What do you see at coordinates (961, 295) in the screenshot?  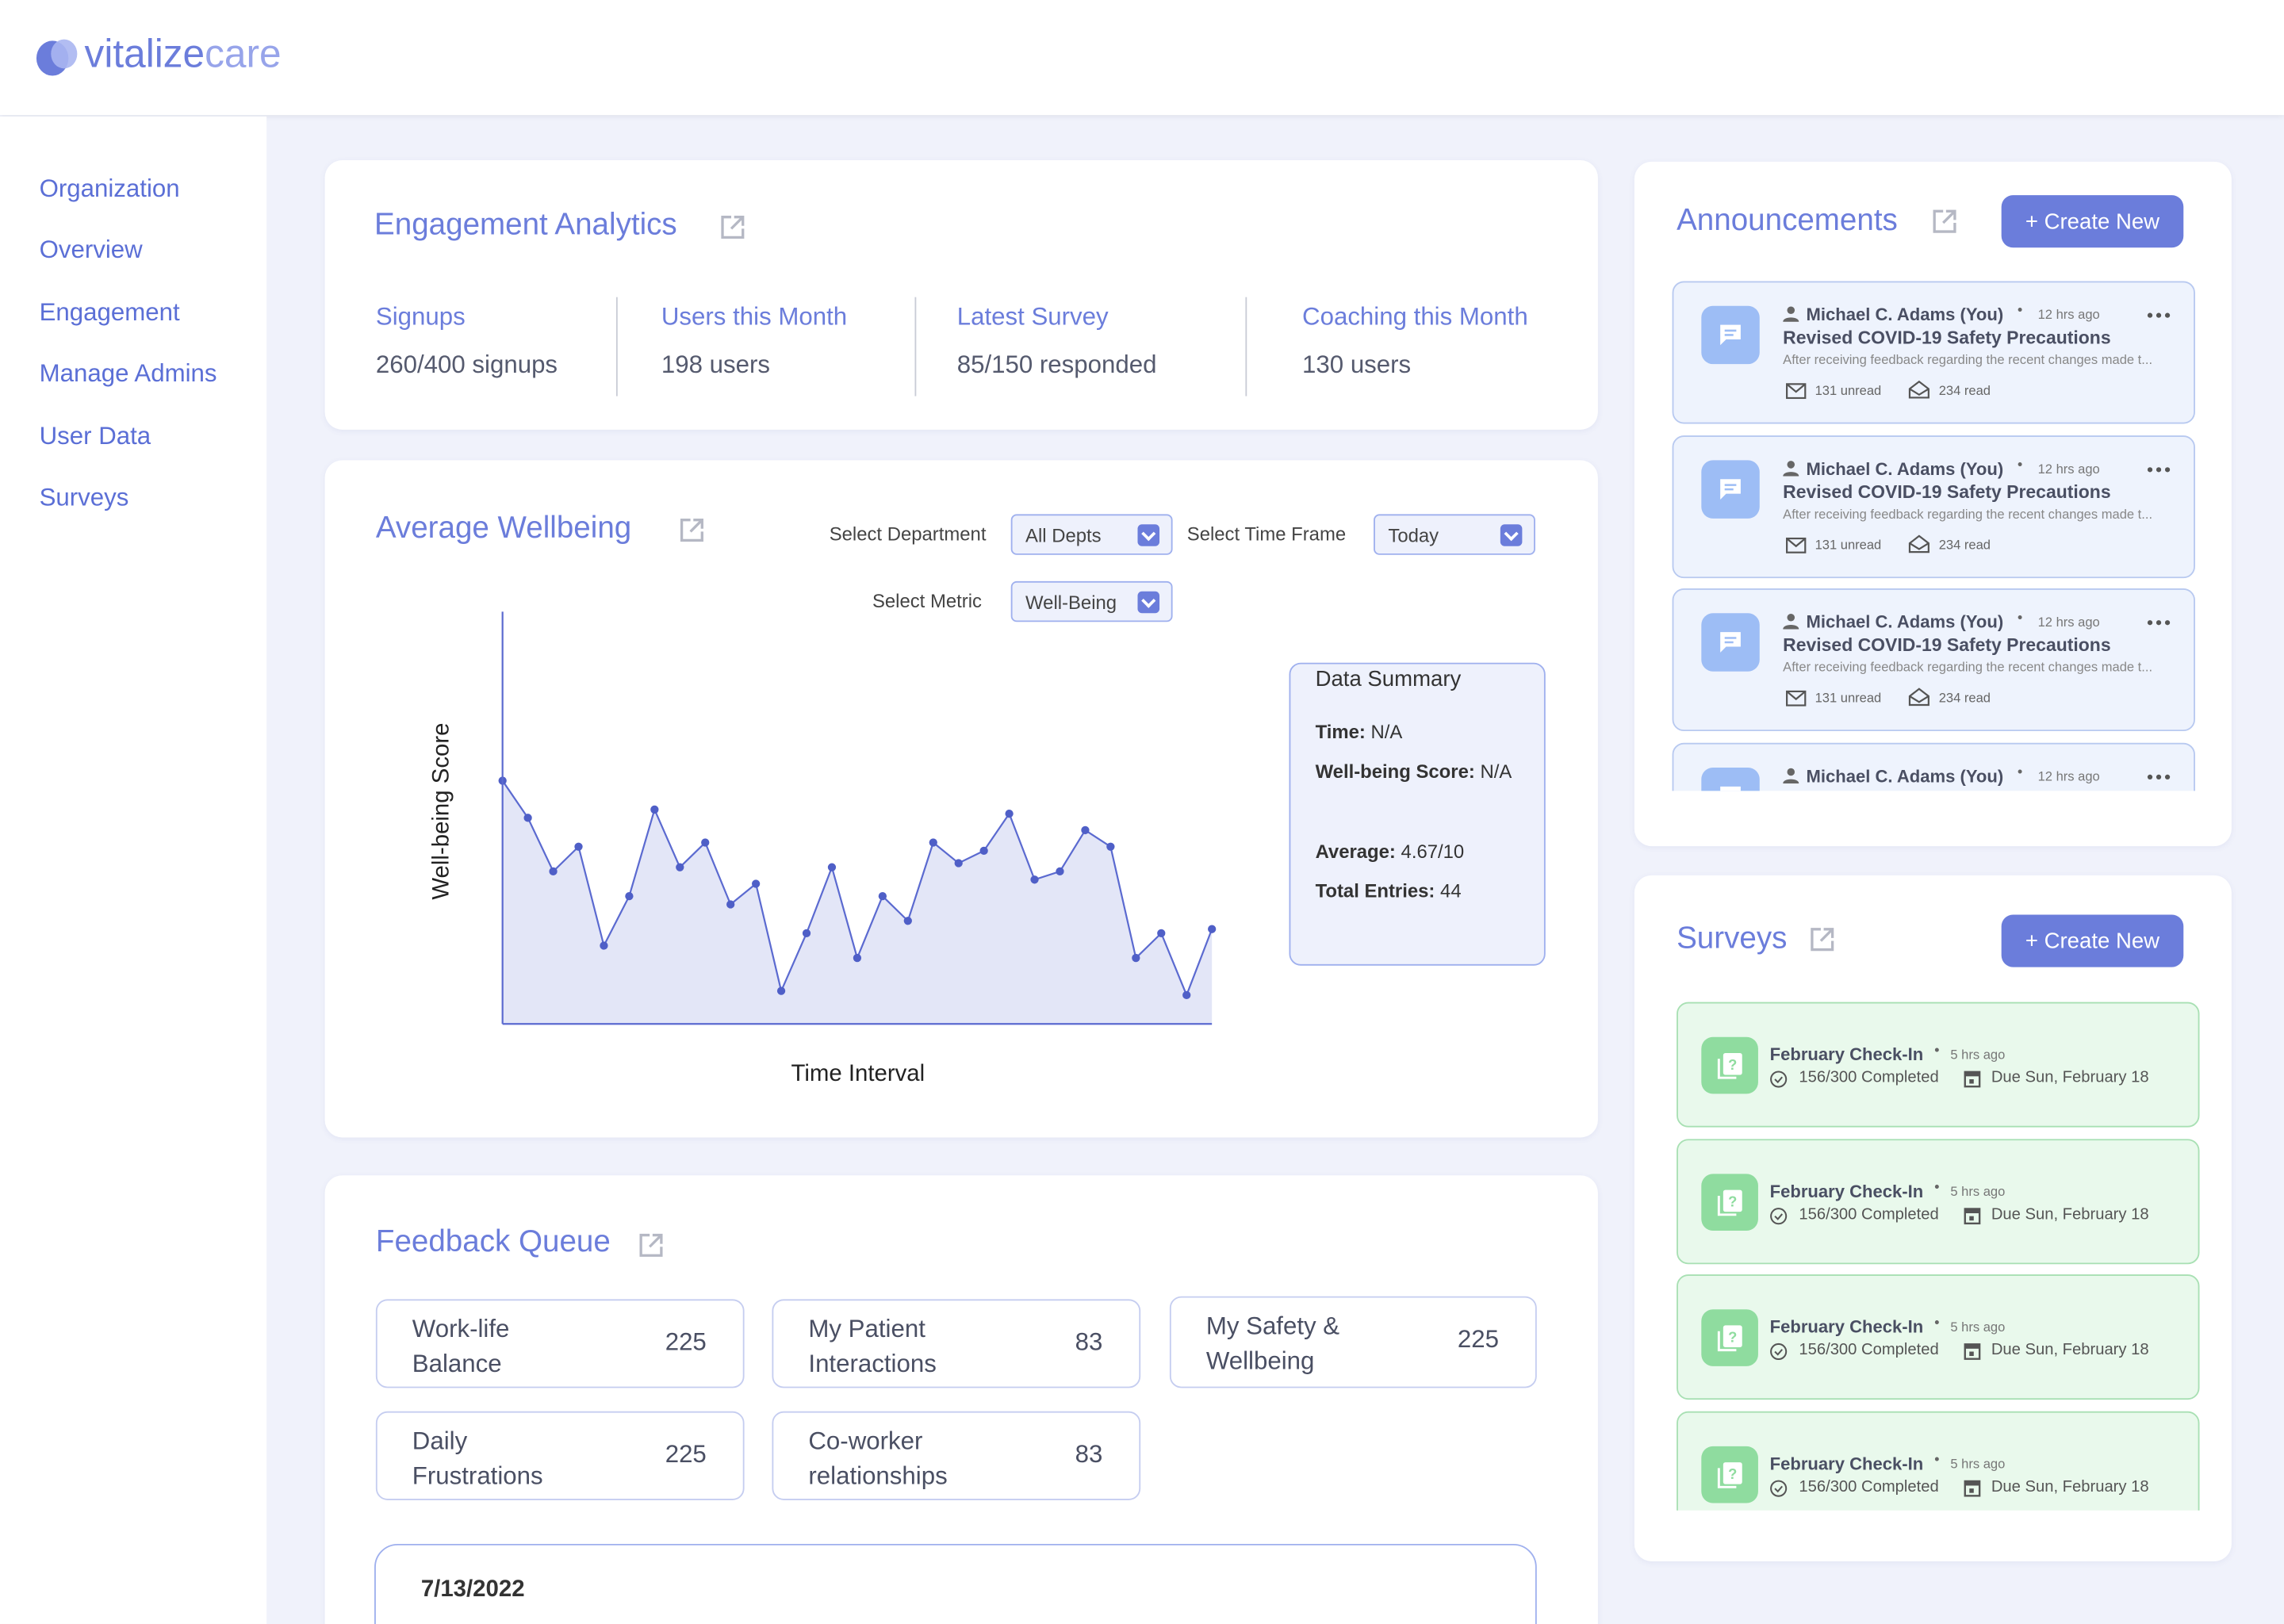 I see `engagement-card` at bounding box center [961, 295].